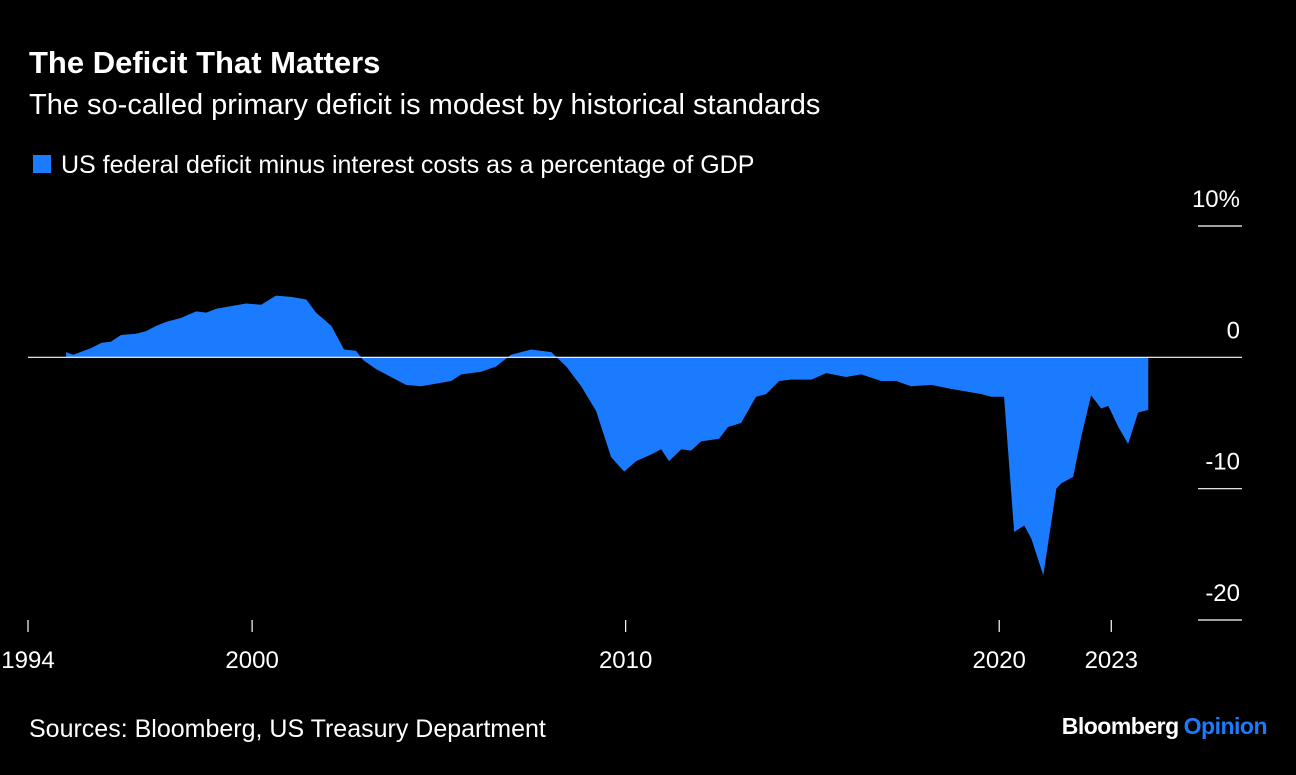  I want to click on x-tick-label: 2020, so click(999, 660).